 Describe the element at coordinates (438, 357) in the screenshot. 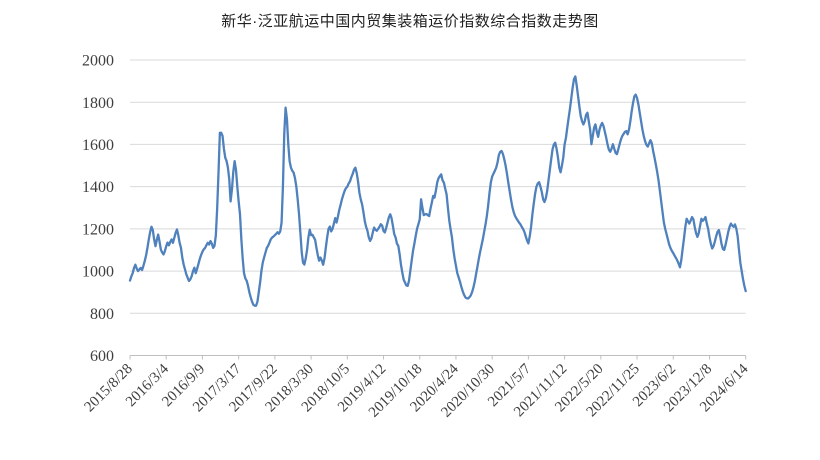

I see `x-axis` at that location.